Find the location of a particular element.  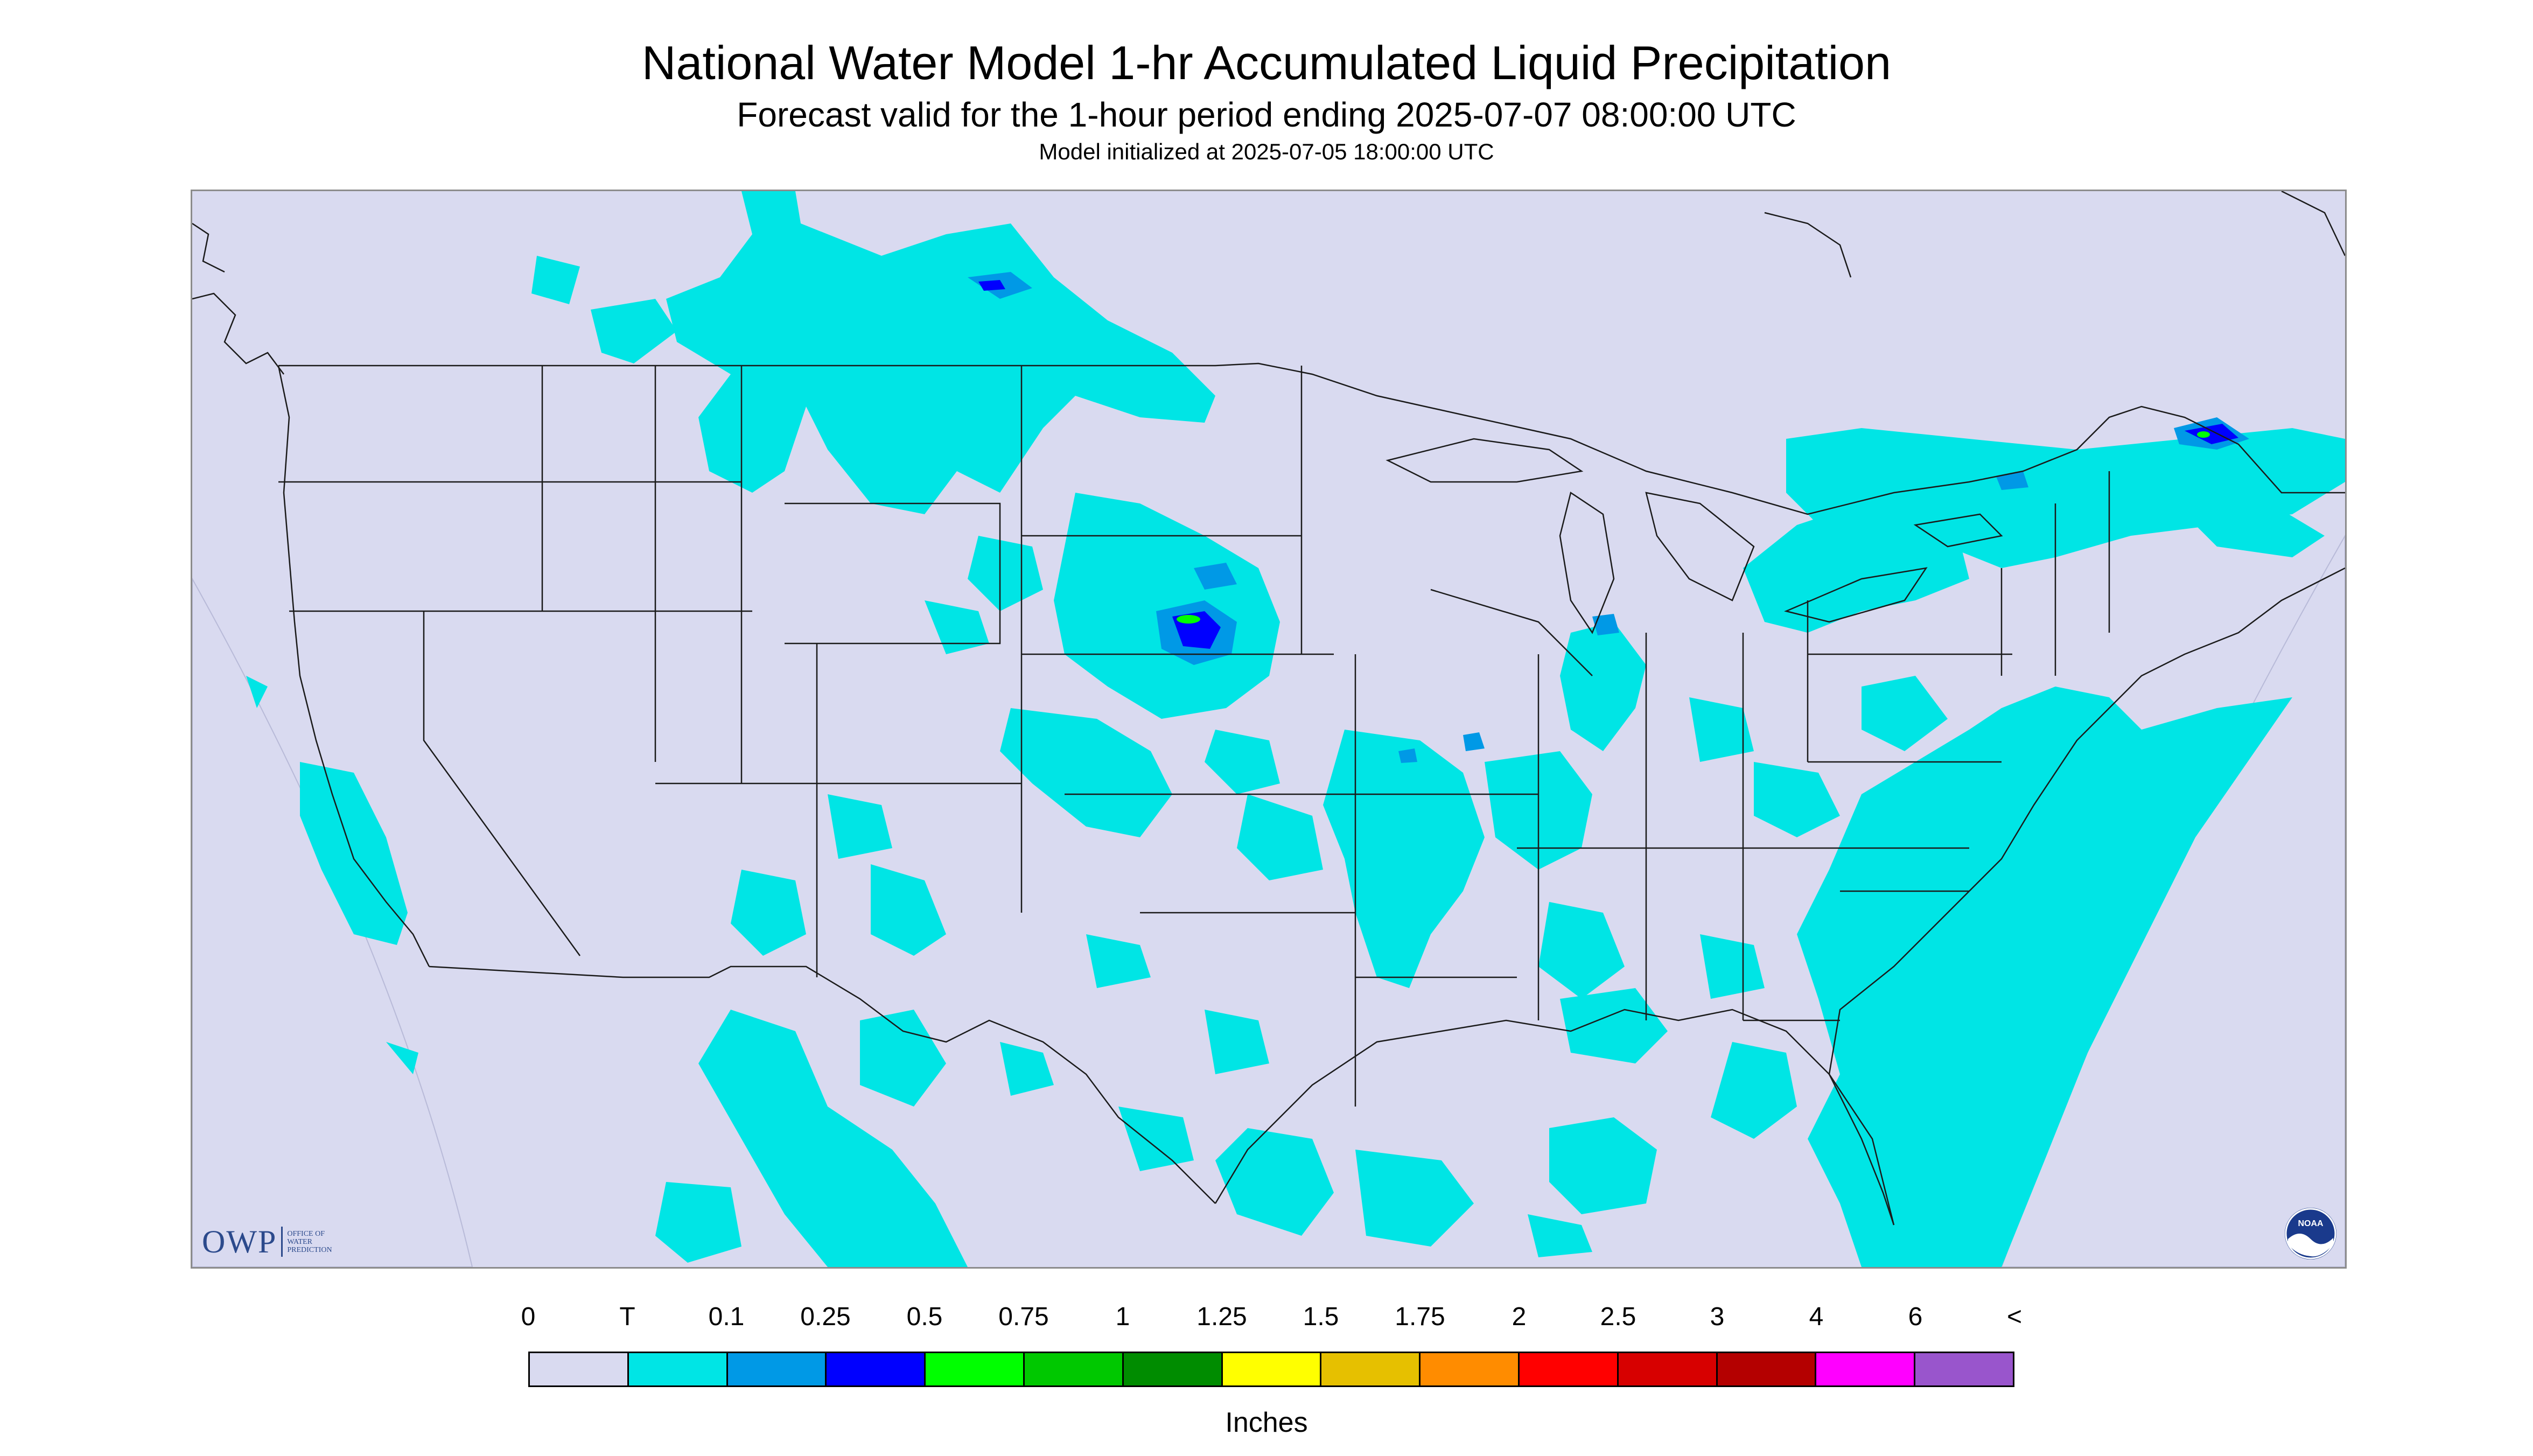

owp-logo: OWP OFFICE OF WATER PREDICTION is located at coordinates (267, 1242).